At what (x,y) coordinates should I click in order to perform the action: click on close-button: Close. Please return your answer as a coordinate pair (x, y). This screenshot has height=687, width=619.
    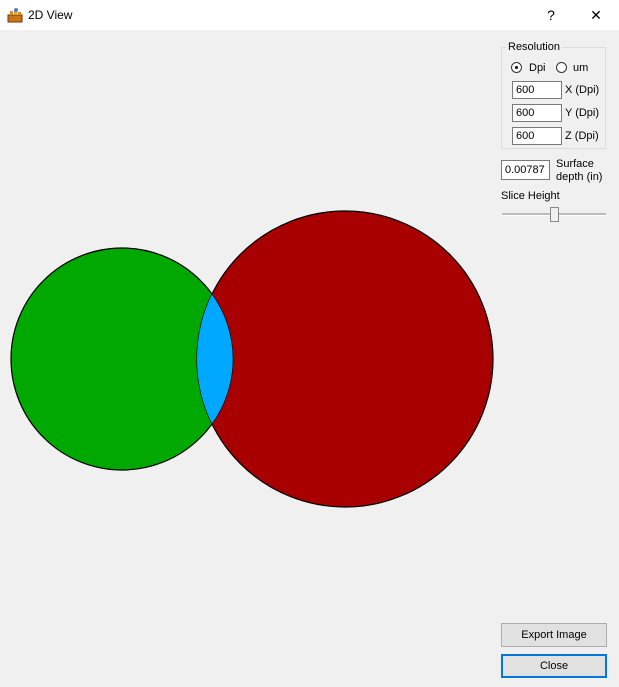
    Looking at the image, I should click on (554, 666).